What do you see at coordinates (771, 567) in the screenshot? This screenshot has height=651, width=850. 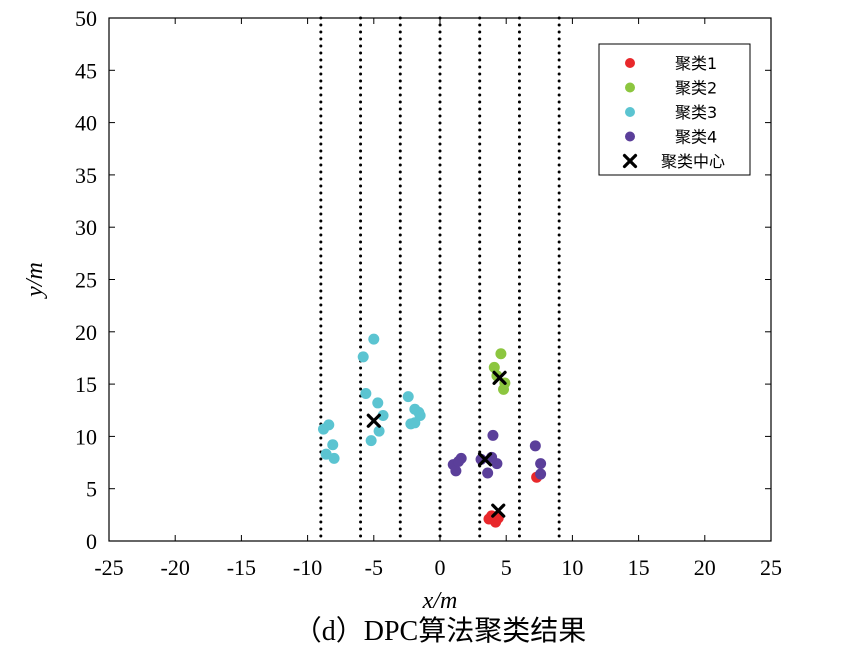 I see `x-tick-label: 25` at bounding box center [771, 567].